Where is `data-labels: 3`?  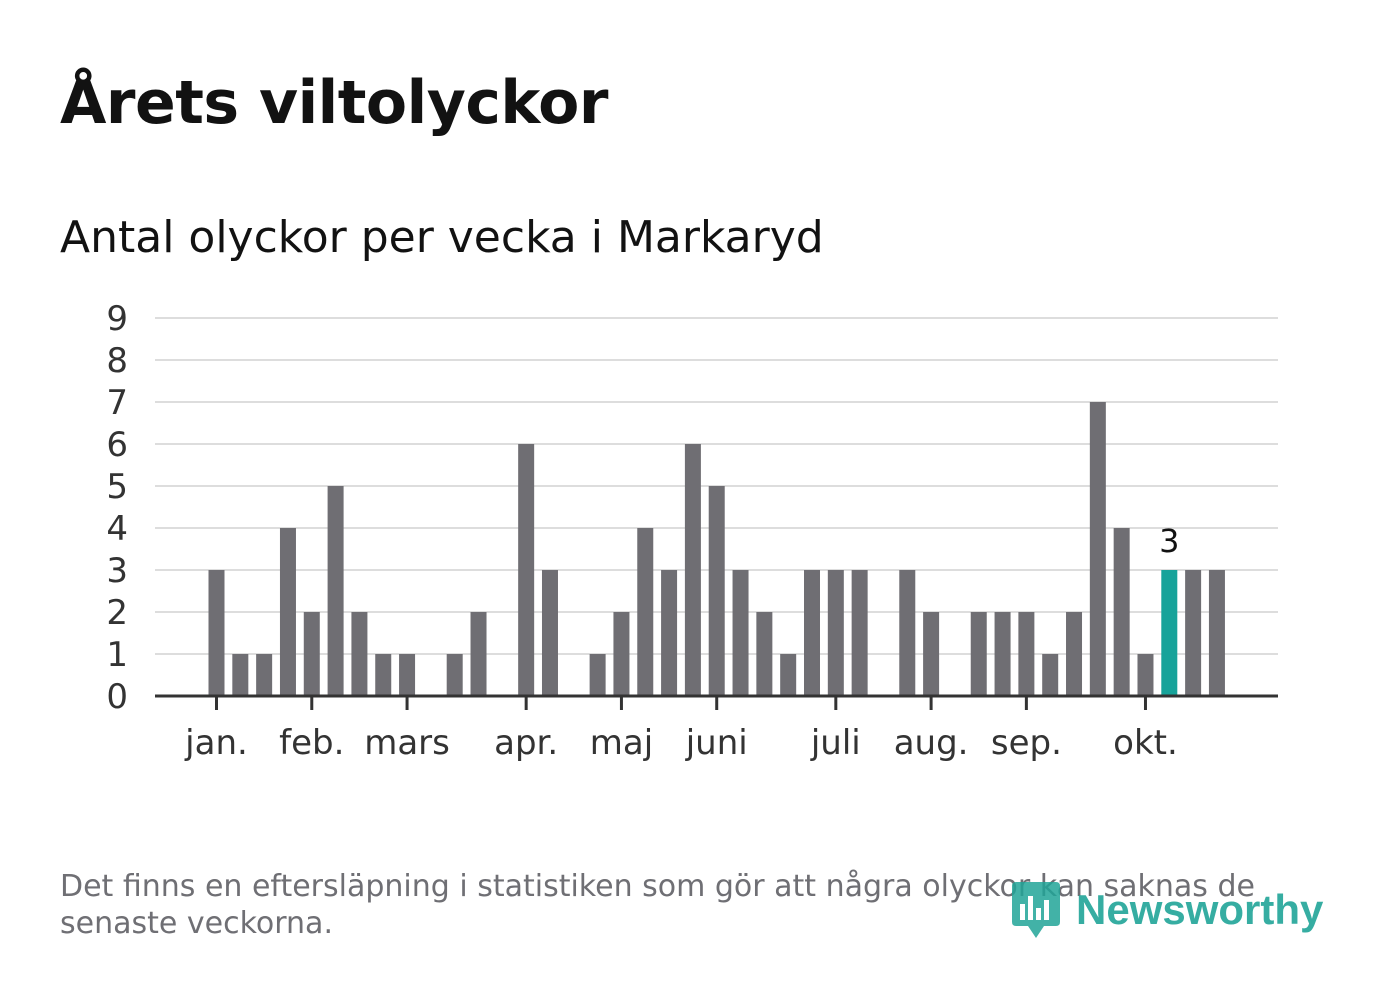
data-labels: 3 is located at coordinates (1169, 541).